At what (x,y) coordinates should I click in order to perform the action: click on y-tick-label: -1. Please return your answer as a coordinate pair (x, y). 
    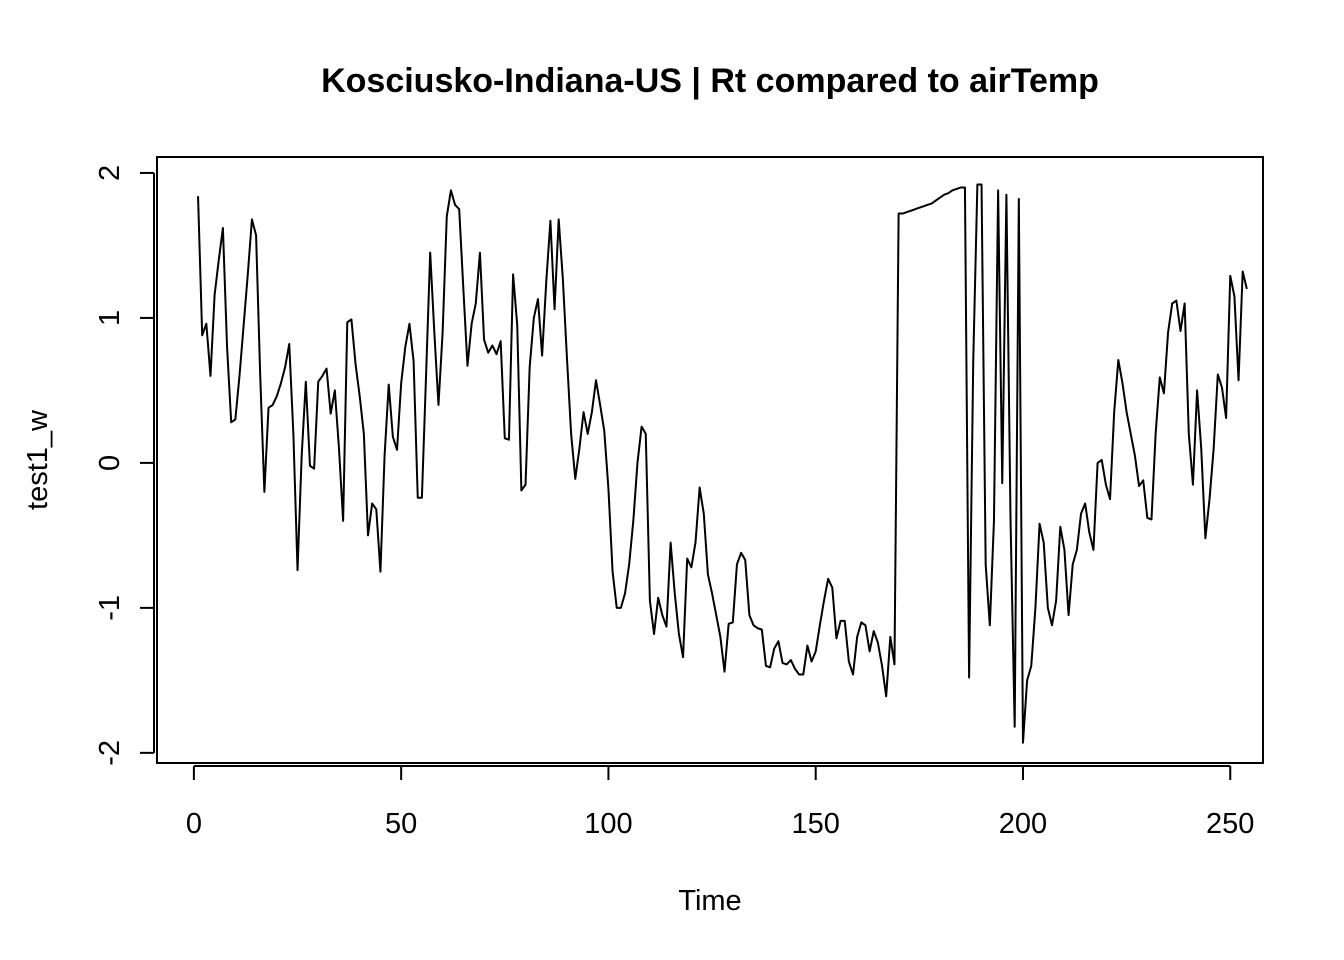
    Looking at the image, I should click on (110, 608).